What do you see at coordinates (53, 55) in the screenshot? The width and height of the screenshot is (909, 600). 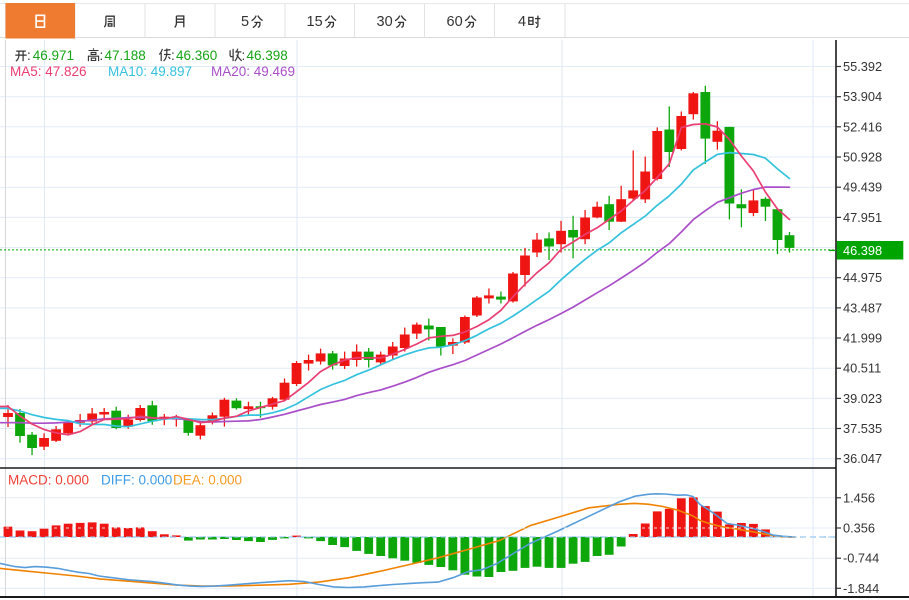 I see `svg-text: 46.971` at bounding box center [53, 55].